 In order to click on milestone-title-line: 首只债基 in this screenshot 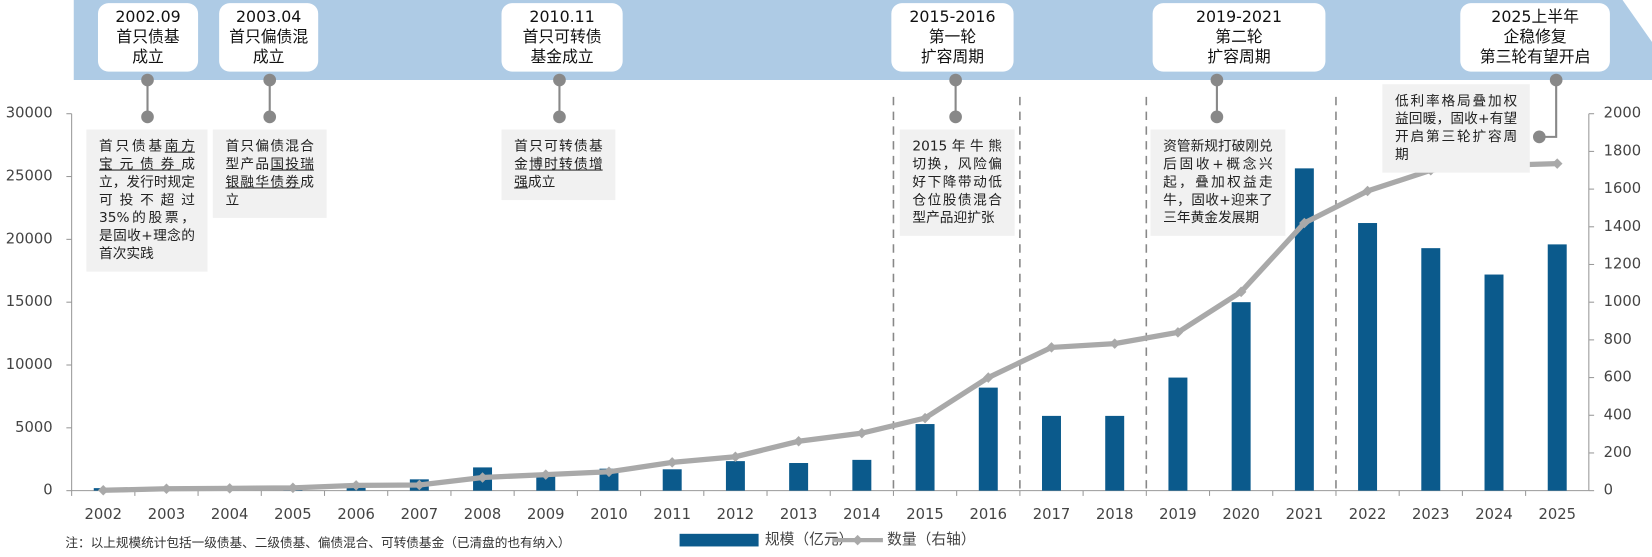, I will do `click(148, 37)`.